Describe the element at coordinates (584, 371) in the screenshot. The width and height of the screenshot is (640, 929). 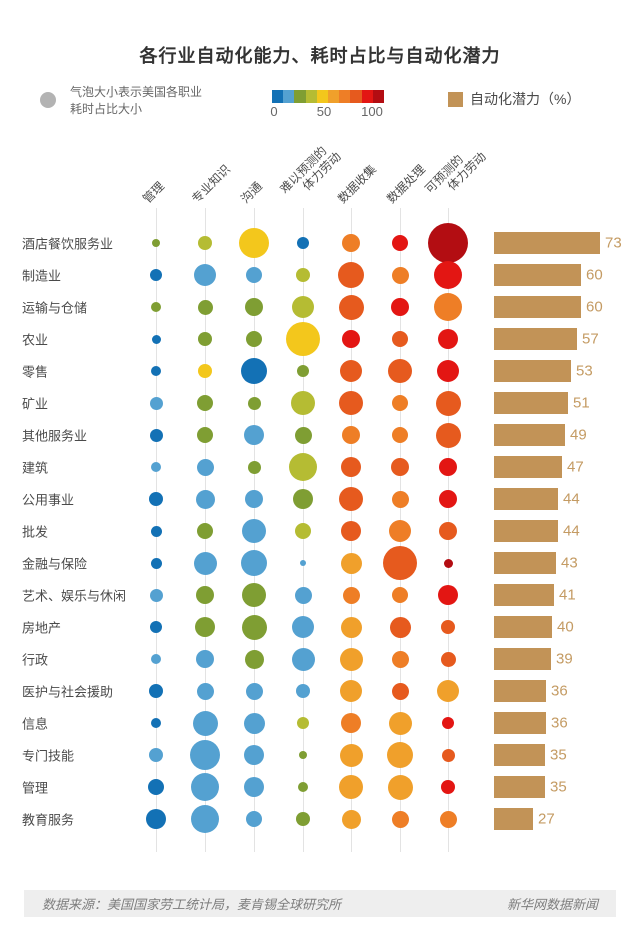
I see `potential-value: 53` at that location.